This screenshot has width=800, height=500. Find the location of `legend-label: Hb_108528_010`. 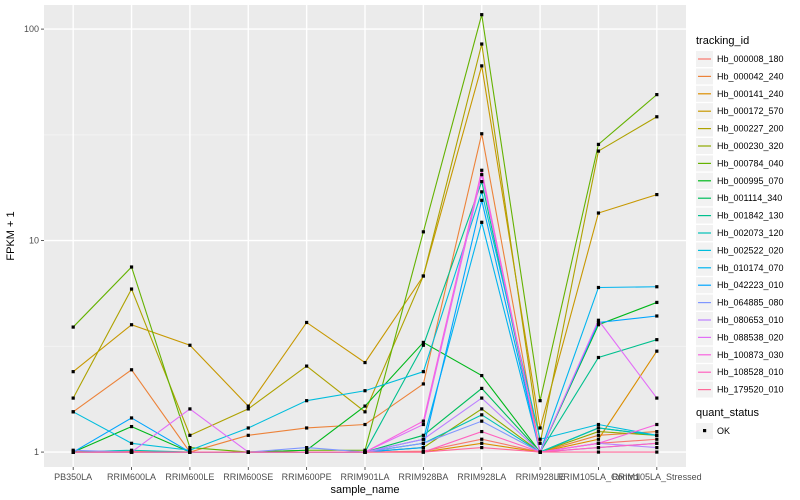

legend-label: Hb_108528_010 is located at coordinates (750, 372).